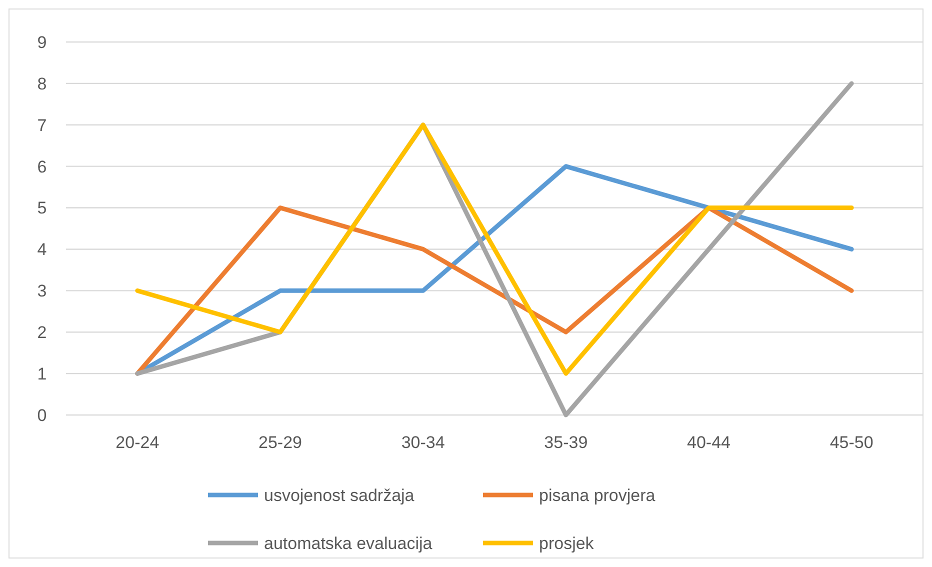 Image resolution: width=932 pixels, height=567 pixels. What do you see at coordinates (42, 374) in the screenshot?
I see `y-tick-label: 1` at bounding box center [42, 374].